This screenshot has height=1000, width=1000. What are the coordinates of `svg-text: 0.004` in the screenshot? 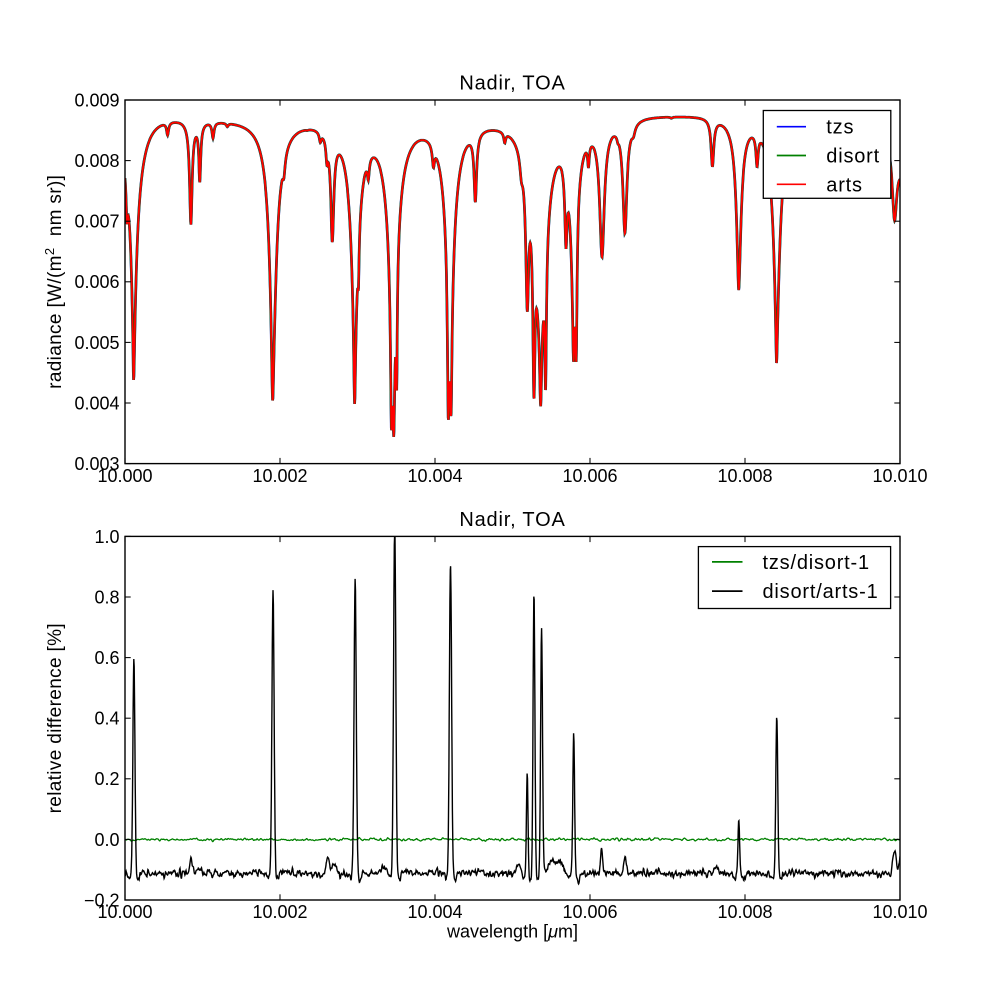 It's located at (96, 403).